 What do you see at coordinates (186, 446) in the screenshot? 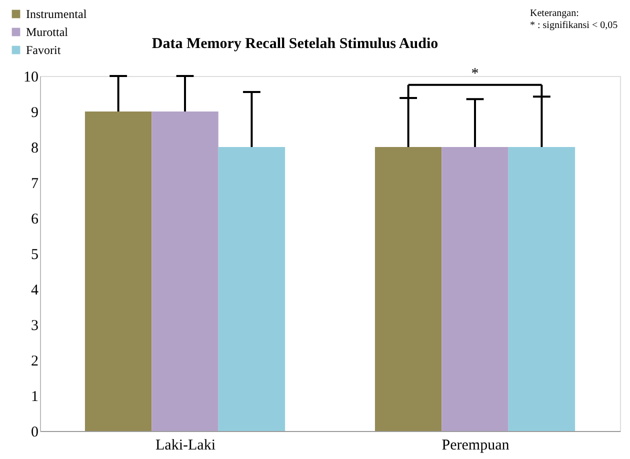
I see `x-tick-label: Laki-Laki` at bounding box center [186, 446].